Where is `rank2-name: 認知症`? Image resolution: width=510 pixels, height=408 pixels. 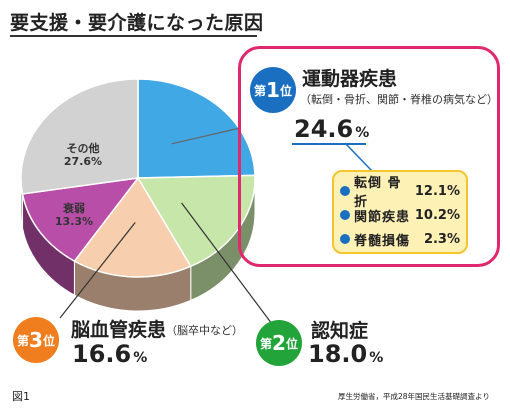 rank2-name: 認知症 is located at coordinates (340, 331).